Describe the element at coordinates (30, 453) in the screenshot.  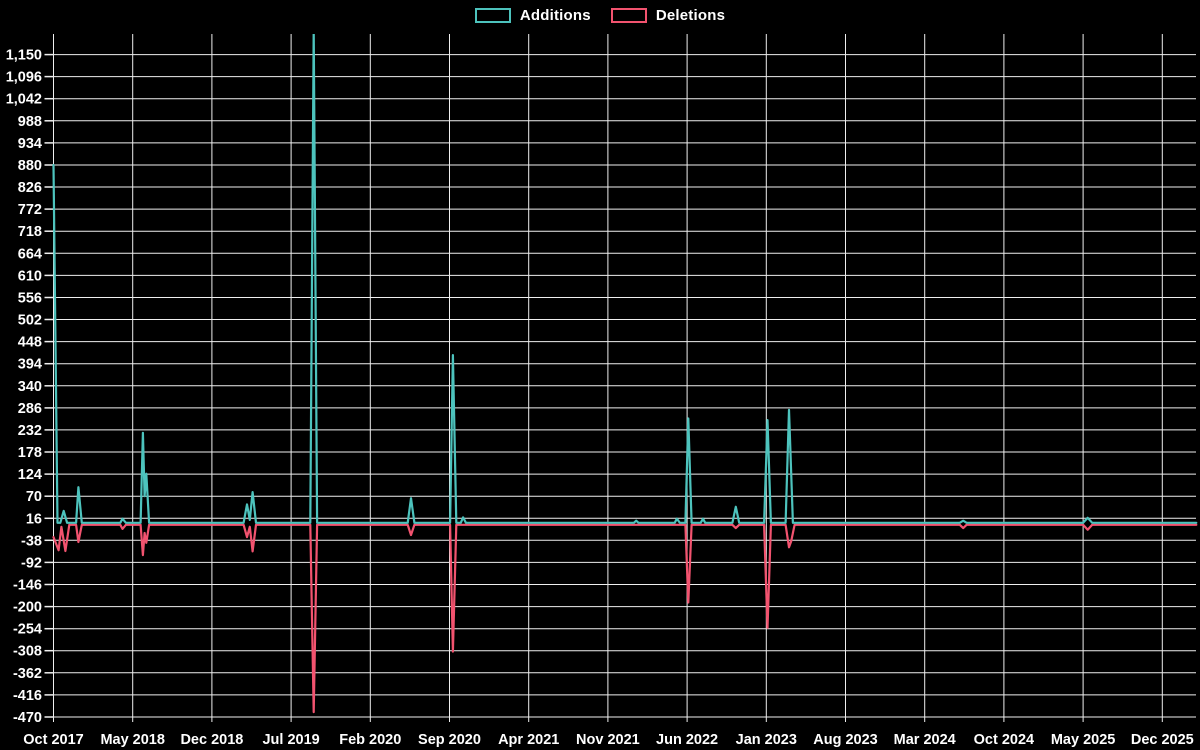
I see `svg-text: 178` at that location.